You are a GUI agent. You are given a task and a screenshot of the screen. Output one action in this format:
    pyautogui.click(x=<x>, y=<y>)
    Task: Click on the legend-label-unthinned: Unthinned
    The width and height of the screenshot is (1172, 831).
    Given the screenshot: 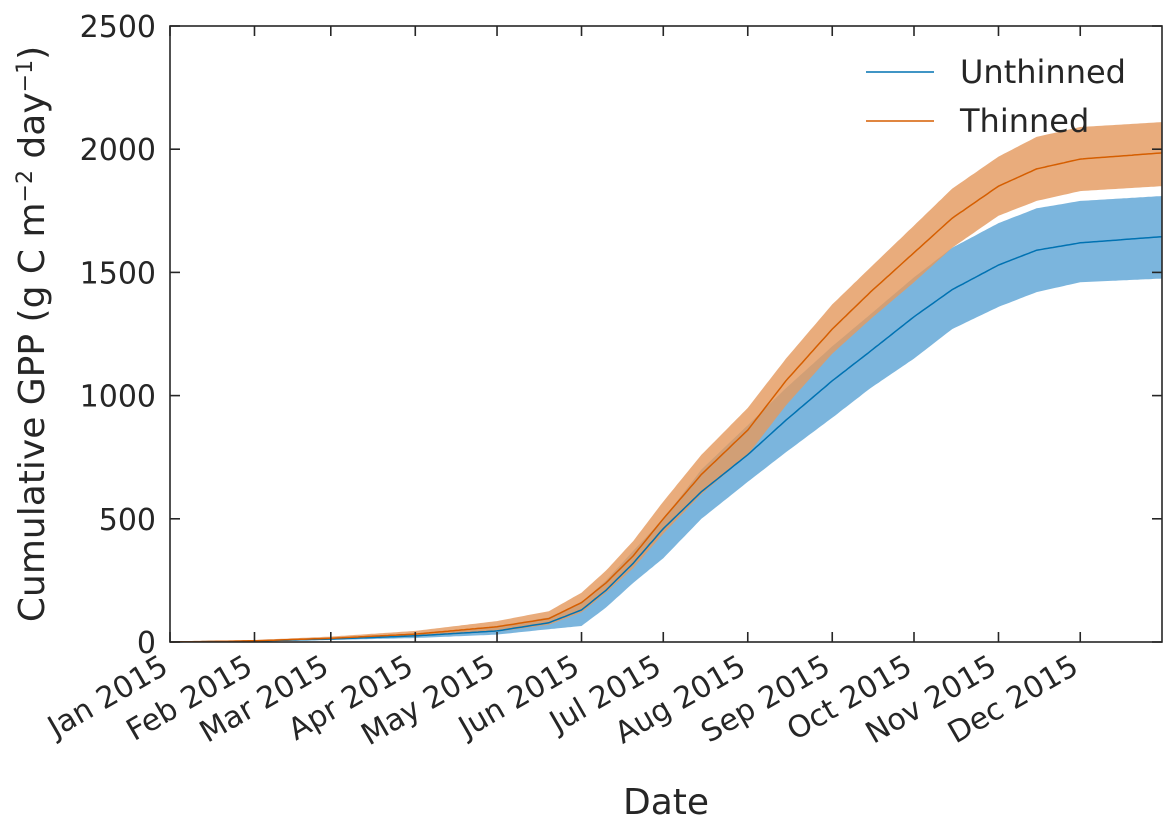 What is the action you would take?
    pyautogui.click(x=1043, y=72)
    